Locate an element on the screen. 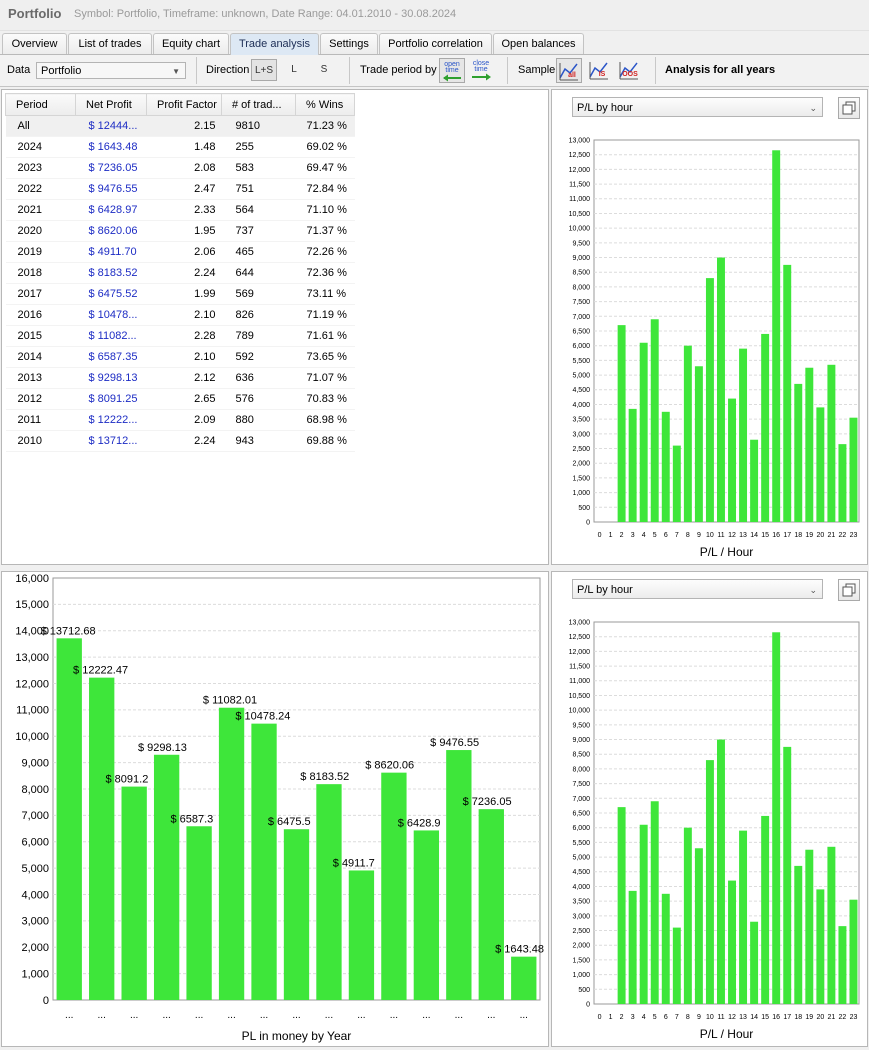  tab-settings: Settings is located at coordinates (349, 43).